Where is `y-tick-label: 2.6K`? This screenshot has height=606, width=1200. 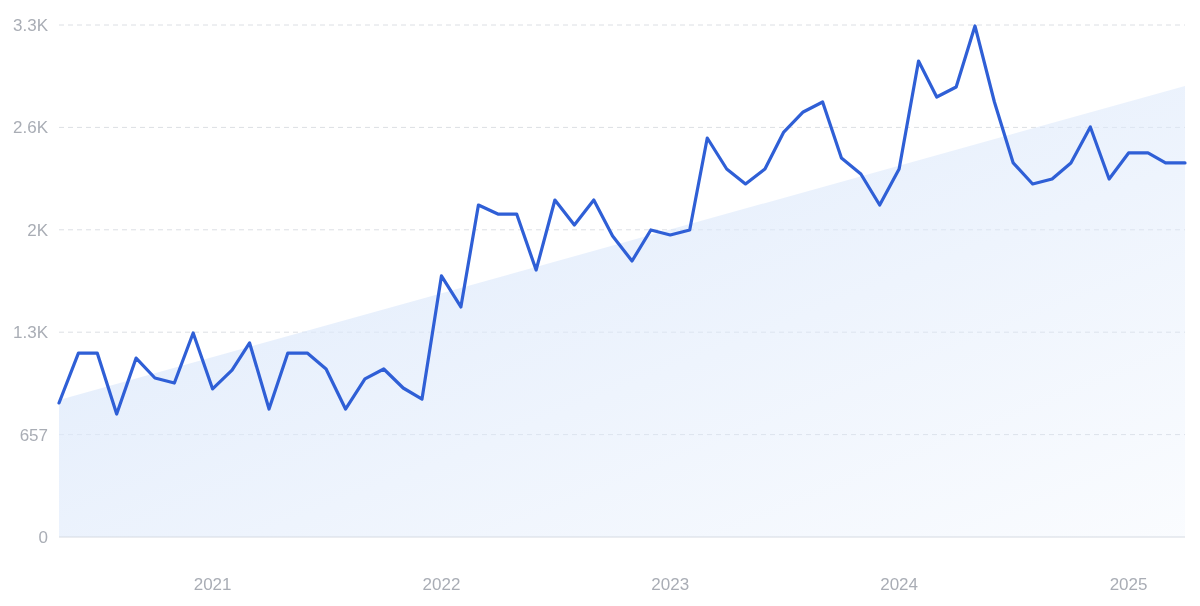
y-tick-label: 2.6K is located at coordinates (31, 128).